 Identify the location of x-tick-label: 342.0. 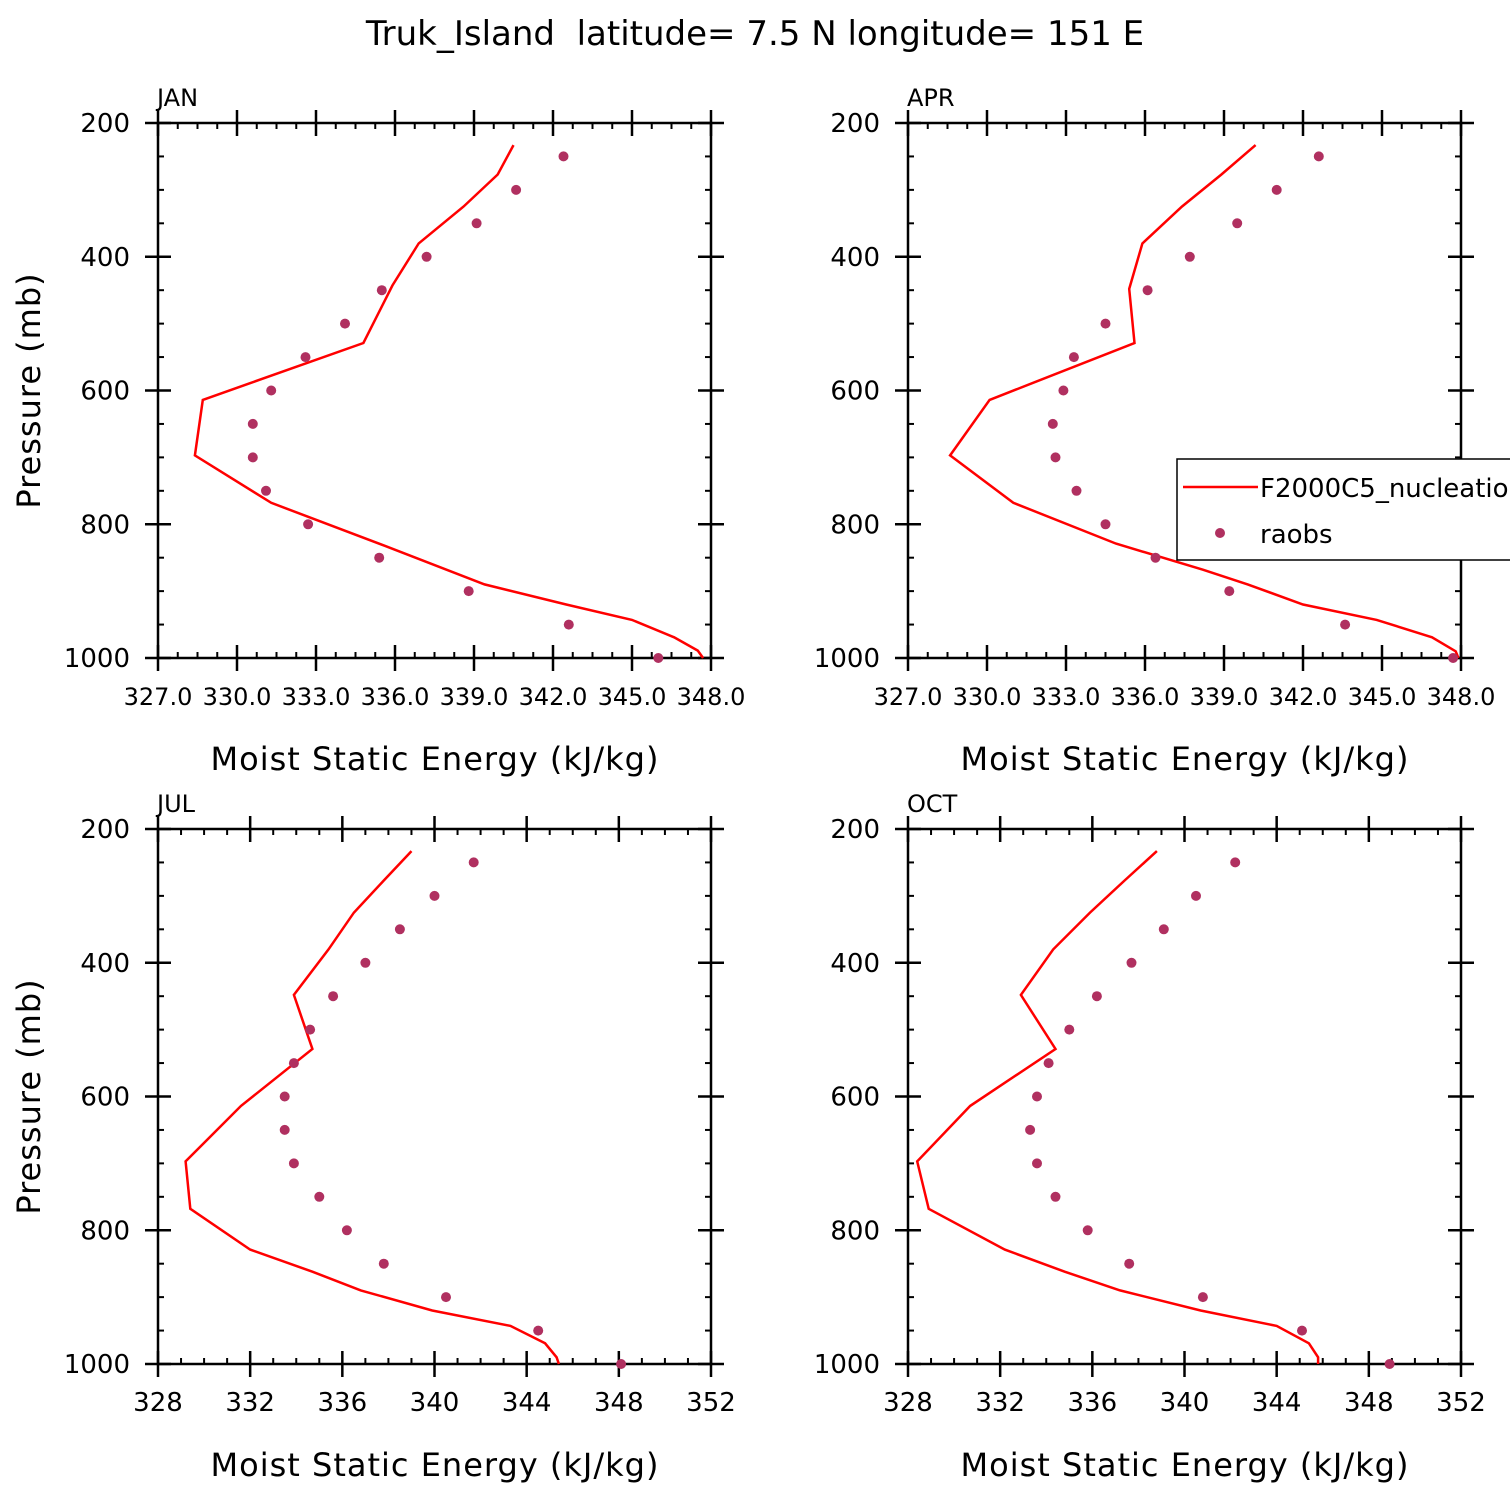
(553, 697).